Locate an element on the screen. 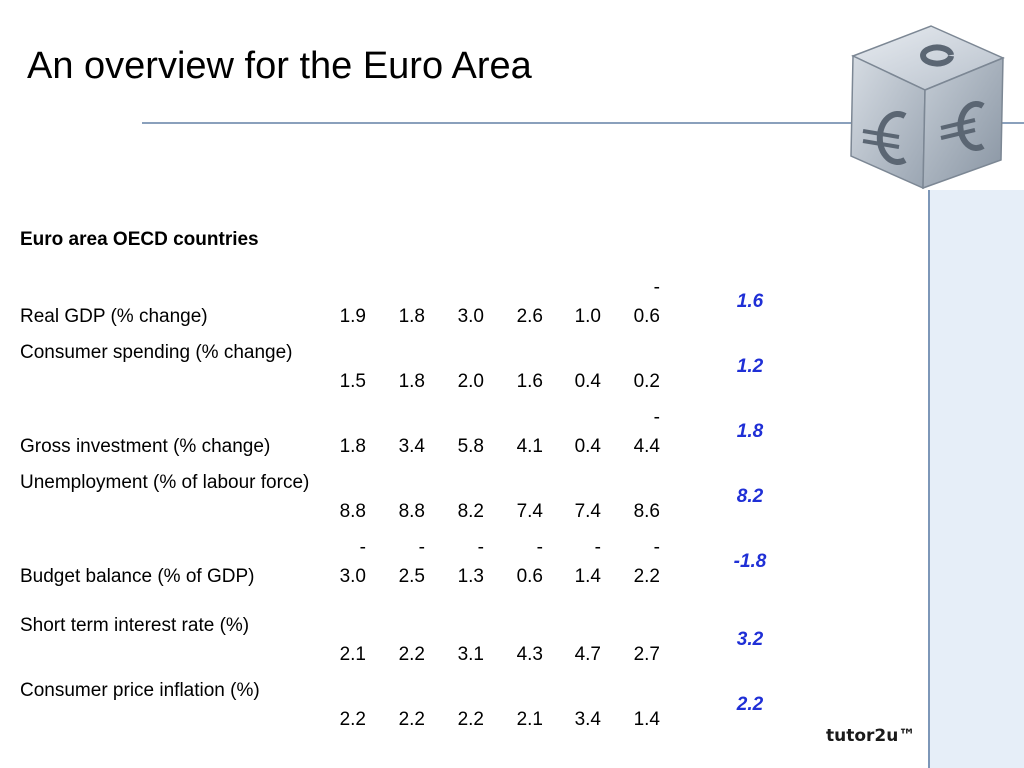 The image size is (1024, 768). value-cell: 3.0 is located at coordinates (470, 316).